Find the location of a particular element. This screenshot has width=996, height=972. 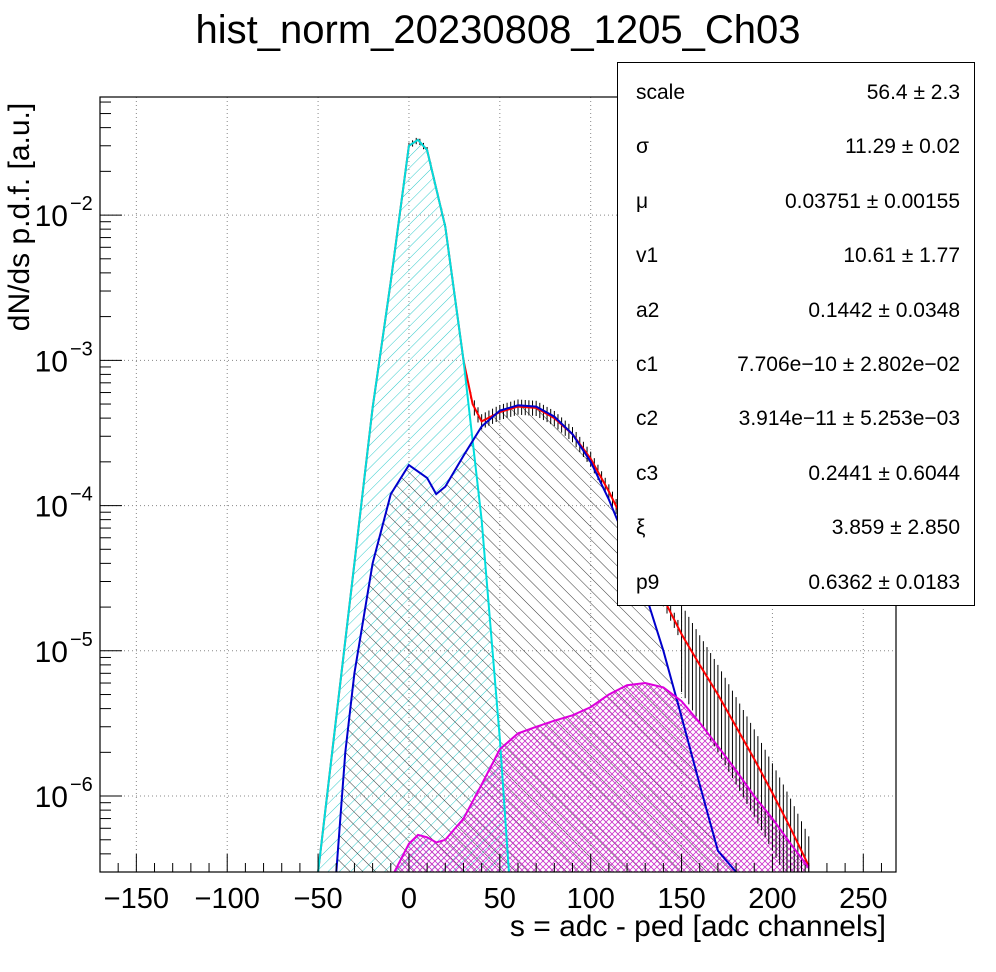

stats-param-value: 7.706e−10 ± 2.802e−02 is located at coordinates (848, 364).